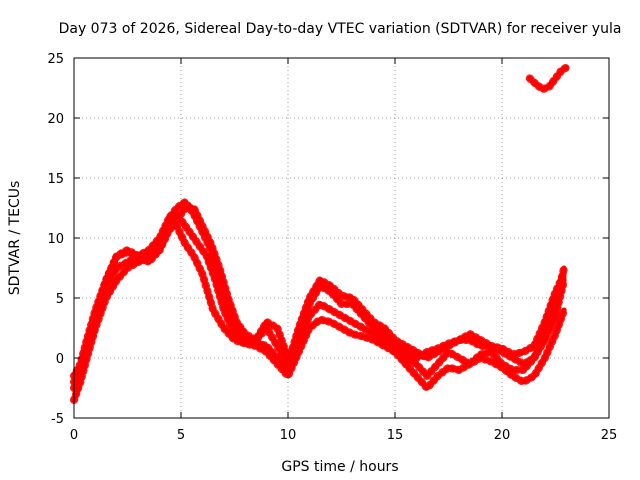  I want to click on x-tick-label: 0, so click(74, 435).